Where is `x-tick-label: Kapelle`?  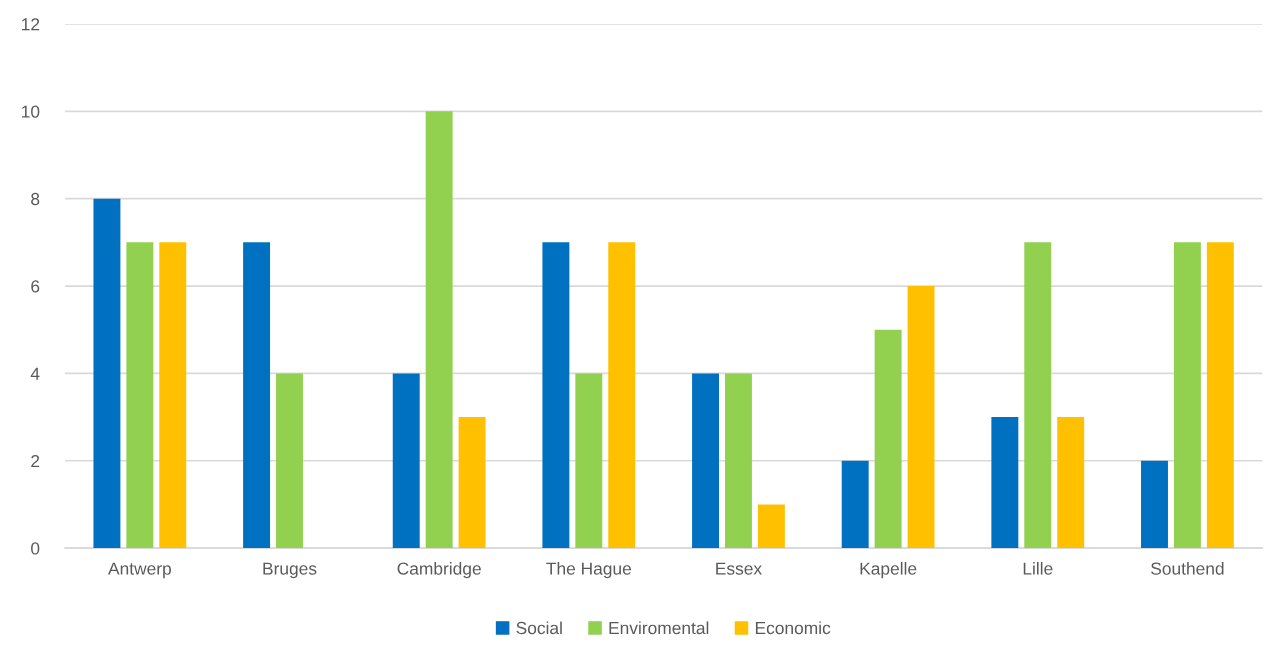 x-tick-label: Kapelle is located at coordinates (888, 570).